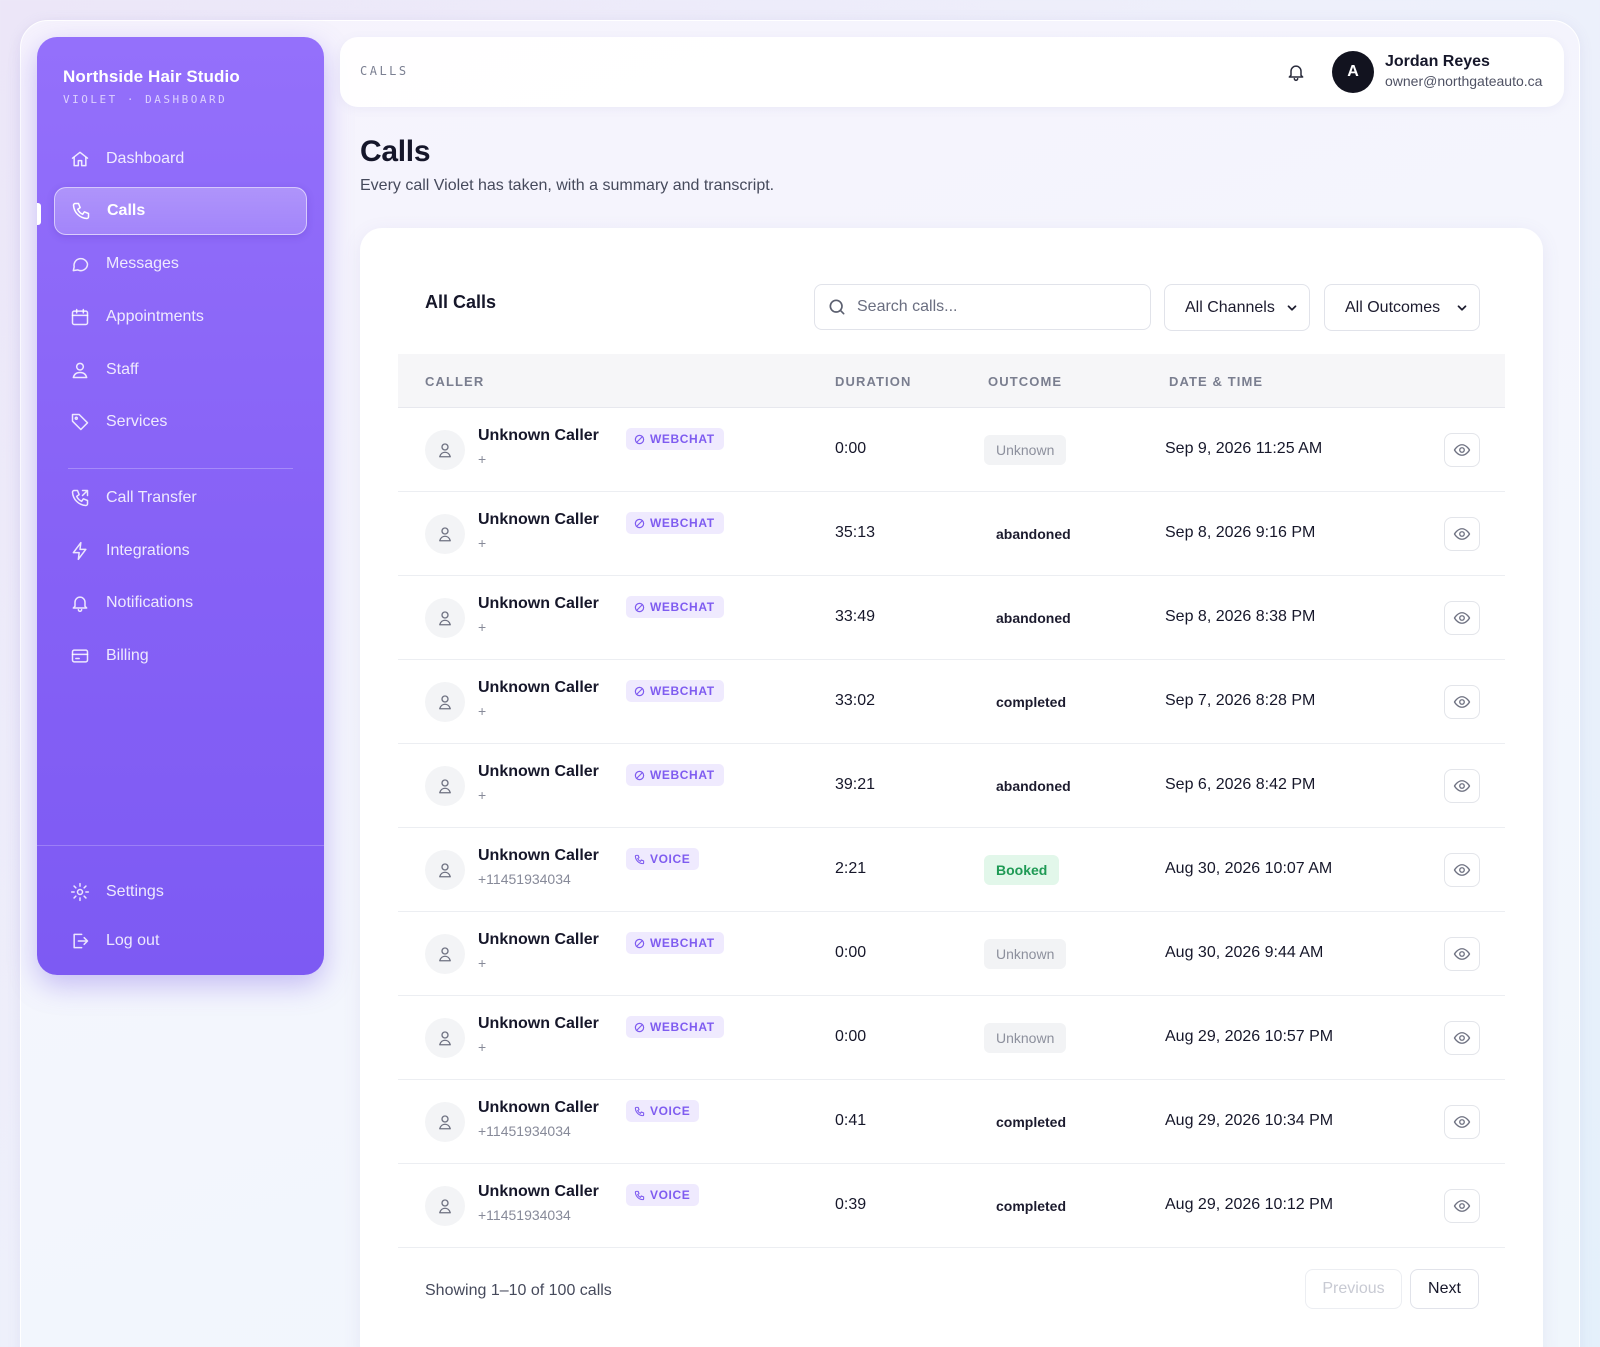 The height and width of the screenshot is (1347, 1600). Describe the element at coordinates (1216, 381) in the screenshot. I see `column-header-datetime: DATE & TIME` at that location.